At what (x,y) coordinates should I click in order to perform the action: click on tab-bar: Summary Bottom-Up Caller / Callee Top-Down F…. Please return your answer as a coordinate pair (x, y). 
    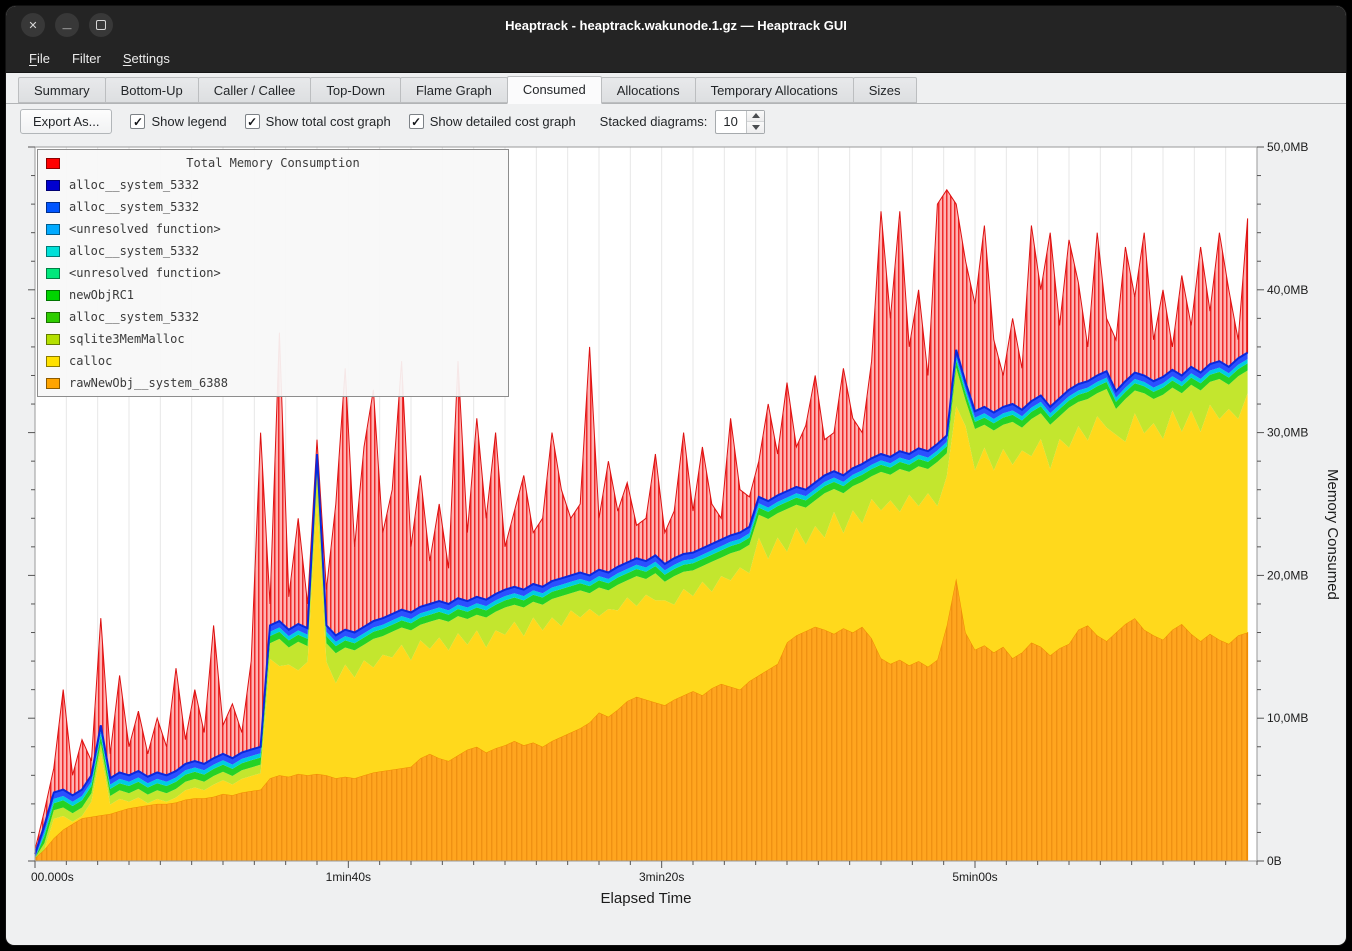
    Looking at the image, I should click on (676, 88).